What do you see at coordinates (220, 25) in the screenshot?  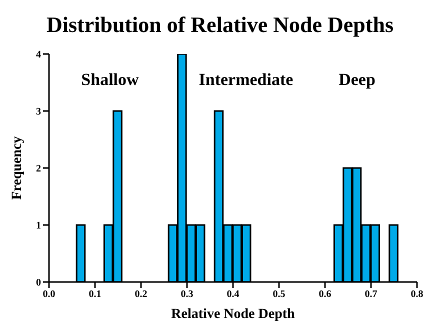 I see `chart-title: Distribution of Relative Node Depths` at bounding box center [220, 25].